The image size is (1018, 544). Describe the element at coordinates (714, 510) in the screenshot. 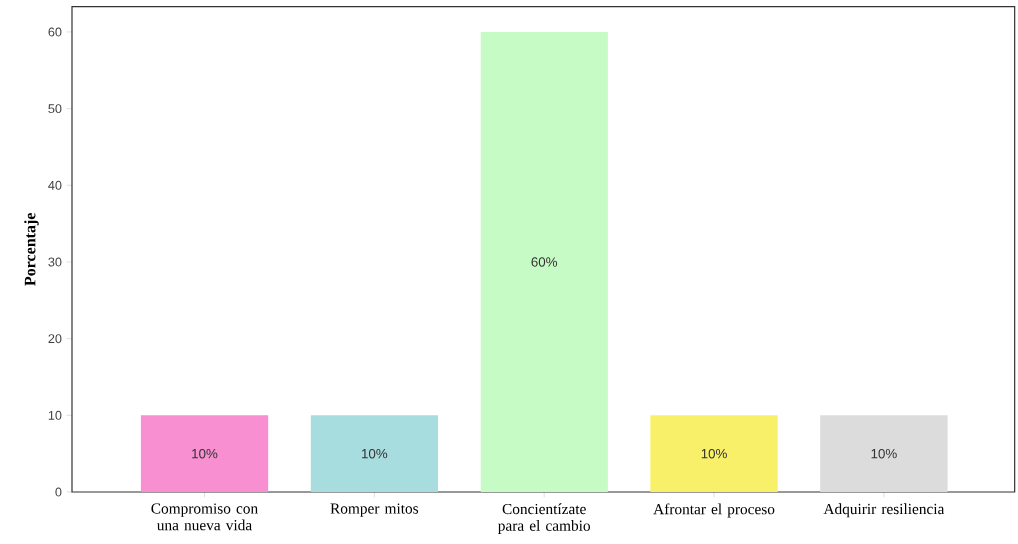

I see `x-tick-label: Afrontar el proceso` at that location.